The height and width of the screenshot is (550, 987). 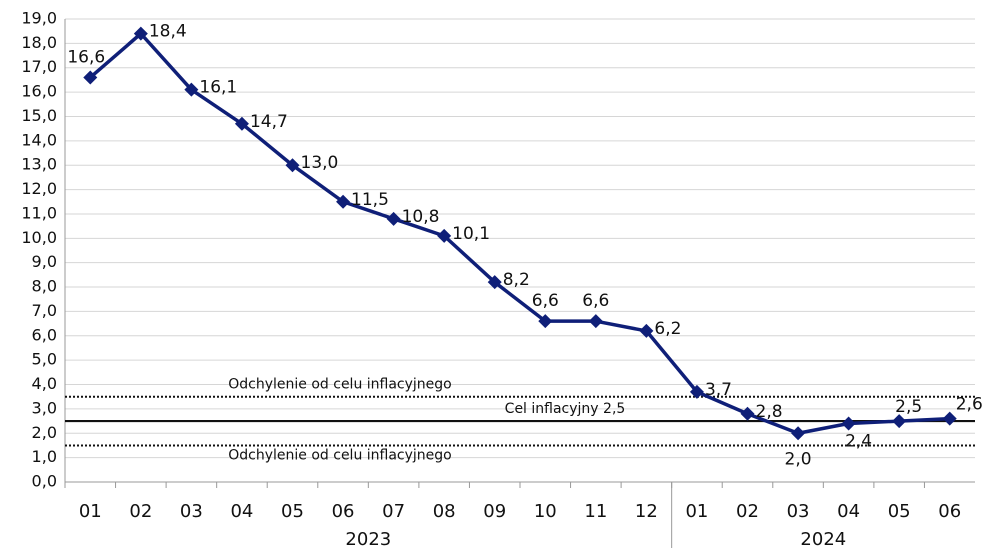 I want to click on data-label: 3,7, so click(x=718, y=390).